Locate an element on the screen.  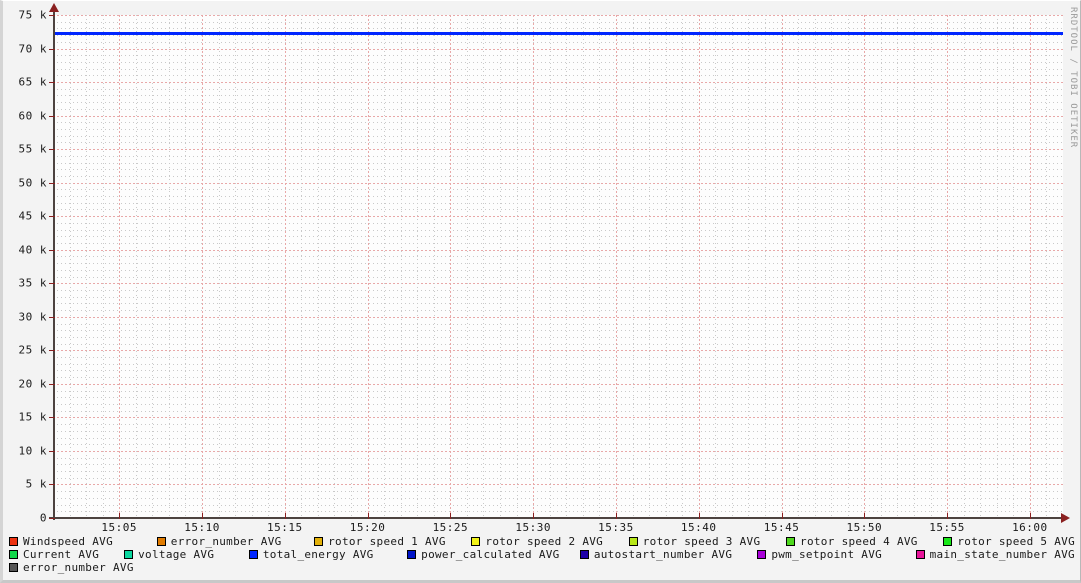
y-axis is located at coordinates (54, 265).